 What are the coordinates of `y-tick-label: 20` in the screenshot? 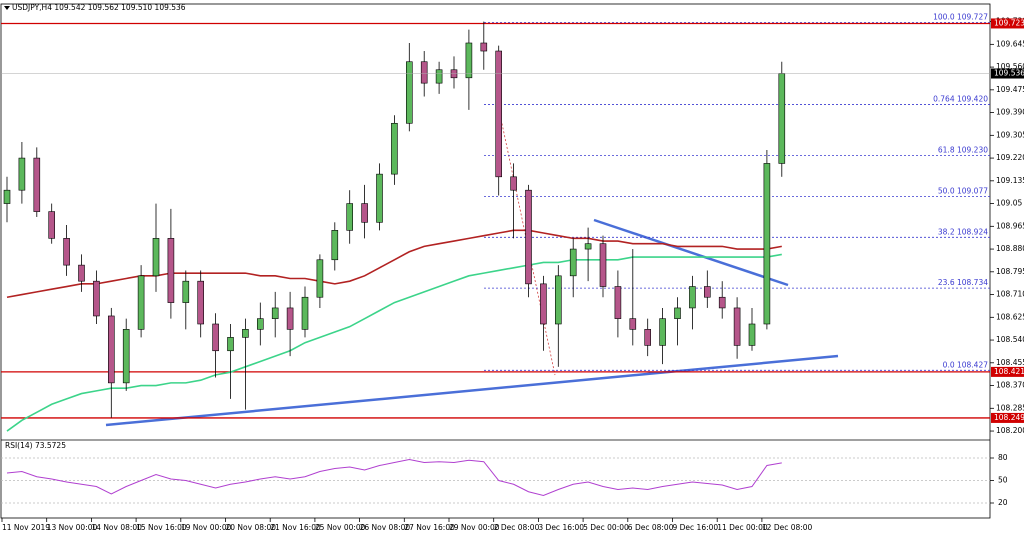 It's located at (1003, 502).